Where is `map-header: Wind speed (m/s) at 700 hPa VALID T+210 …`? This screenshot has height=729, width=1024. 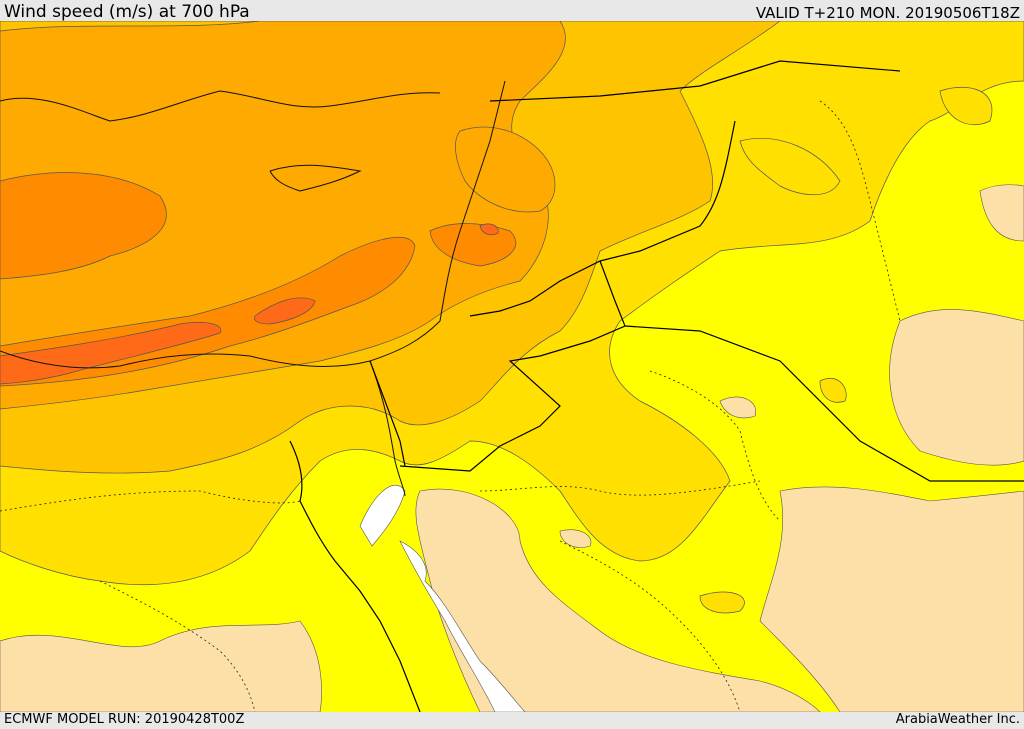 map-header: Wind speed (m/s) at 700 hPa VALID T+210 … is located at coordinates (512, 11).